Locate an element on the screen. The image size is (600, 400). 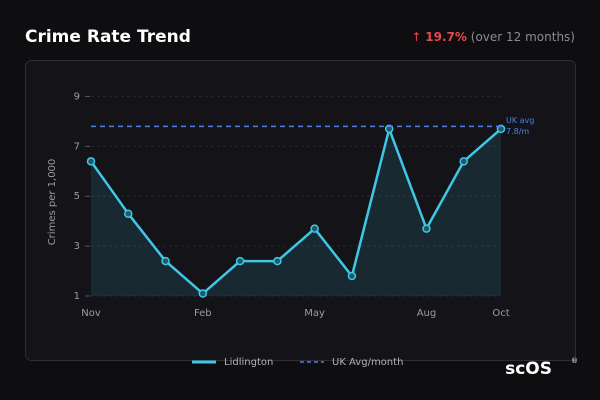
y-tick-label: 9 is located at coordinates (77, 96).